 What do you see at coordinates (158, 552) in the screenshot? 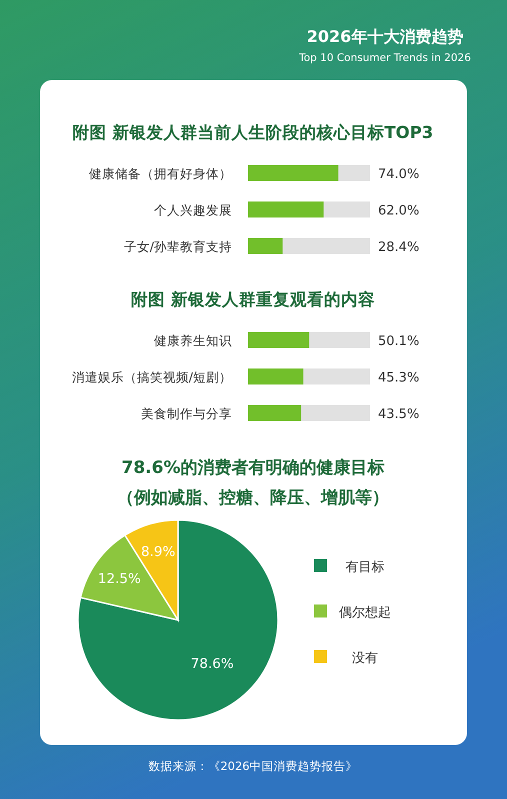
I see `data-label: 8.9%` at bounding box center [158, 552].